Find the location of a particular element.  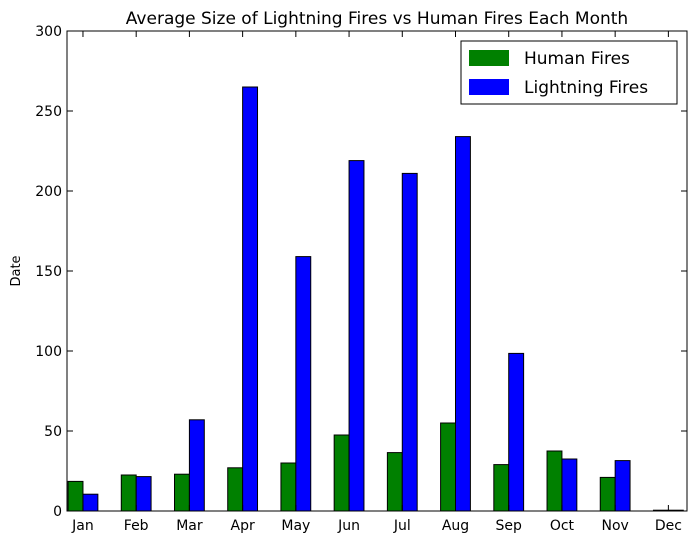

bar-human-fires-feb is located at coordinates (128, 493).